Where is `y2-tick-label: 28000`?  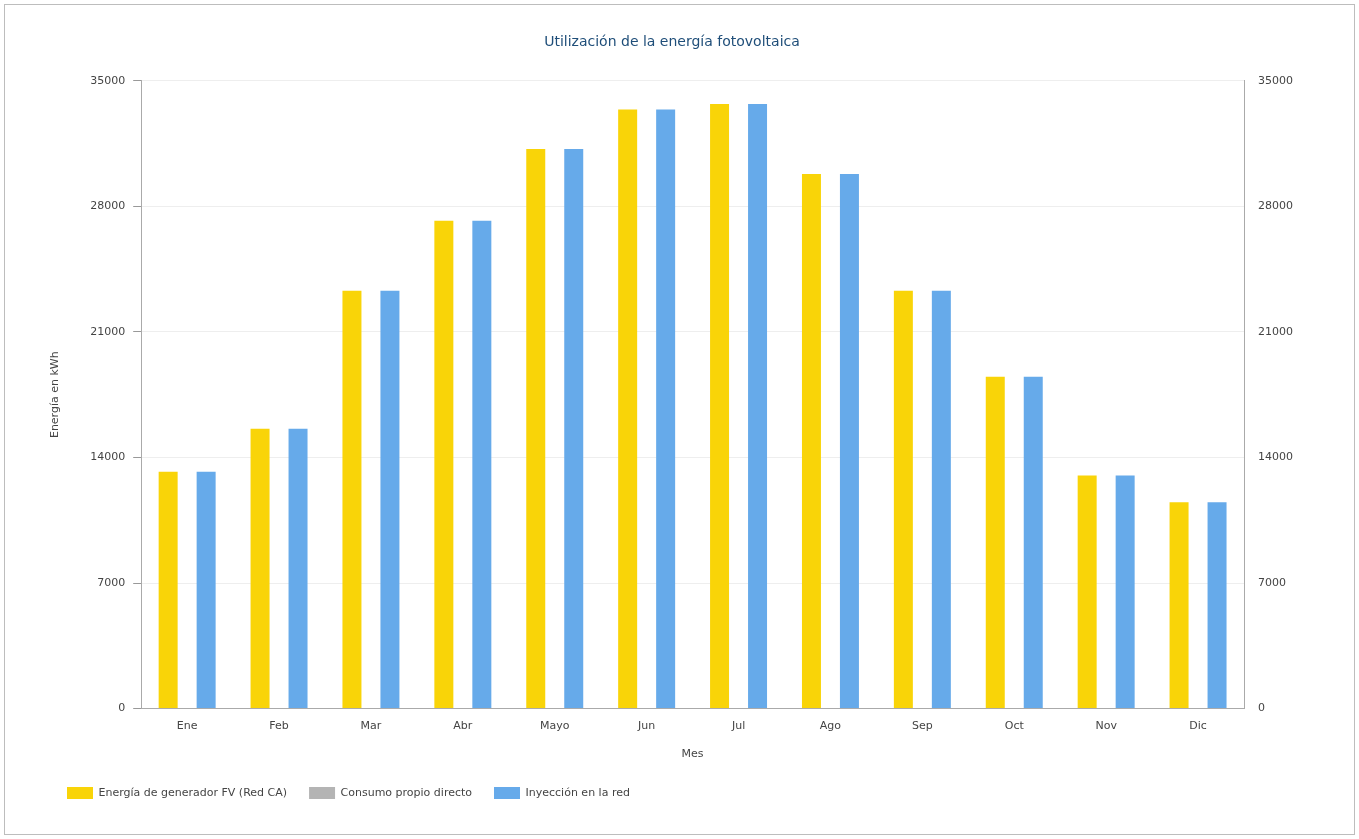
y2-tick-label: 28000 is located at coordinates (1276, 206).